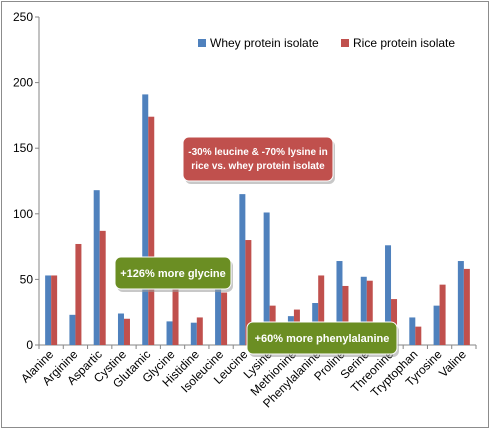  I want to click on y-tick-label: 250, so click(23, 17).